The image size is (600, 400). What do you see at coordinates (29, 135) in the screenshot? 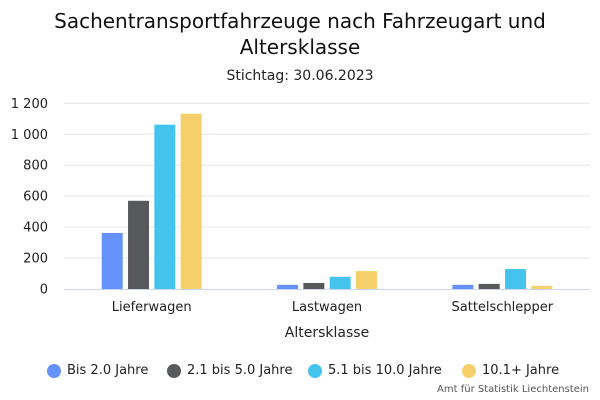
I see `y-tick-label: 1 000` at bounding box center [29, 135].